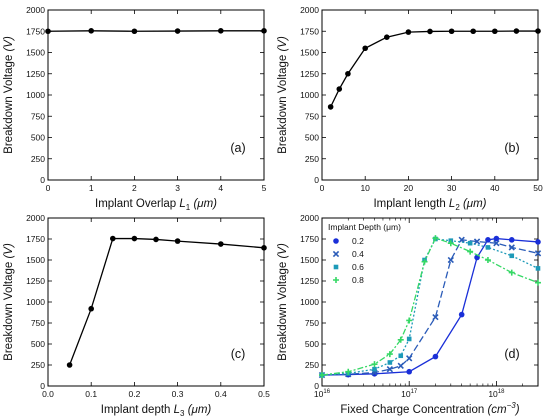  I want to click on x-tick-label: 0.4, so click(221, 394).